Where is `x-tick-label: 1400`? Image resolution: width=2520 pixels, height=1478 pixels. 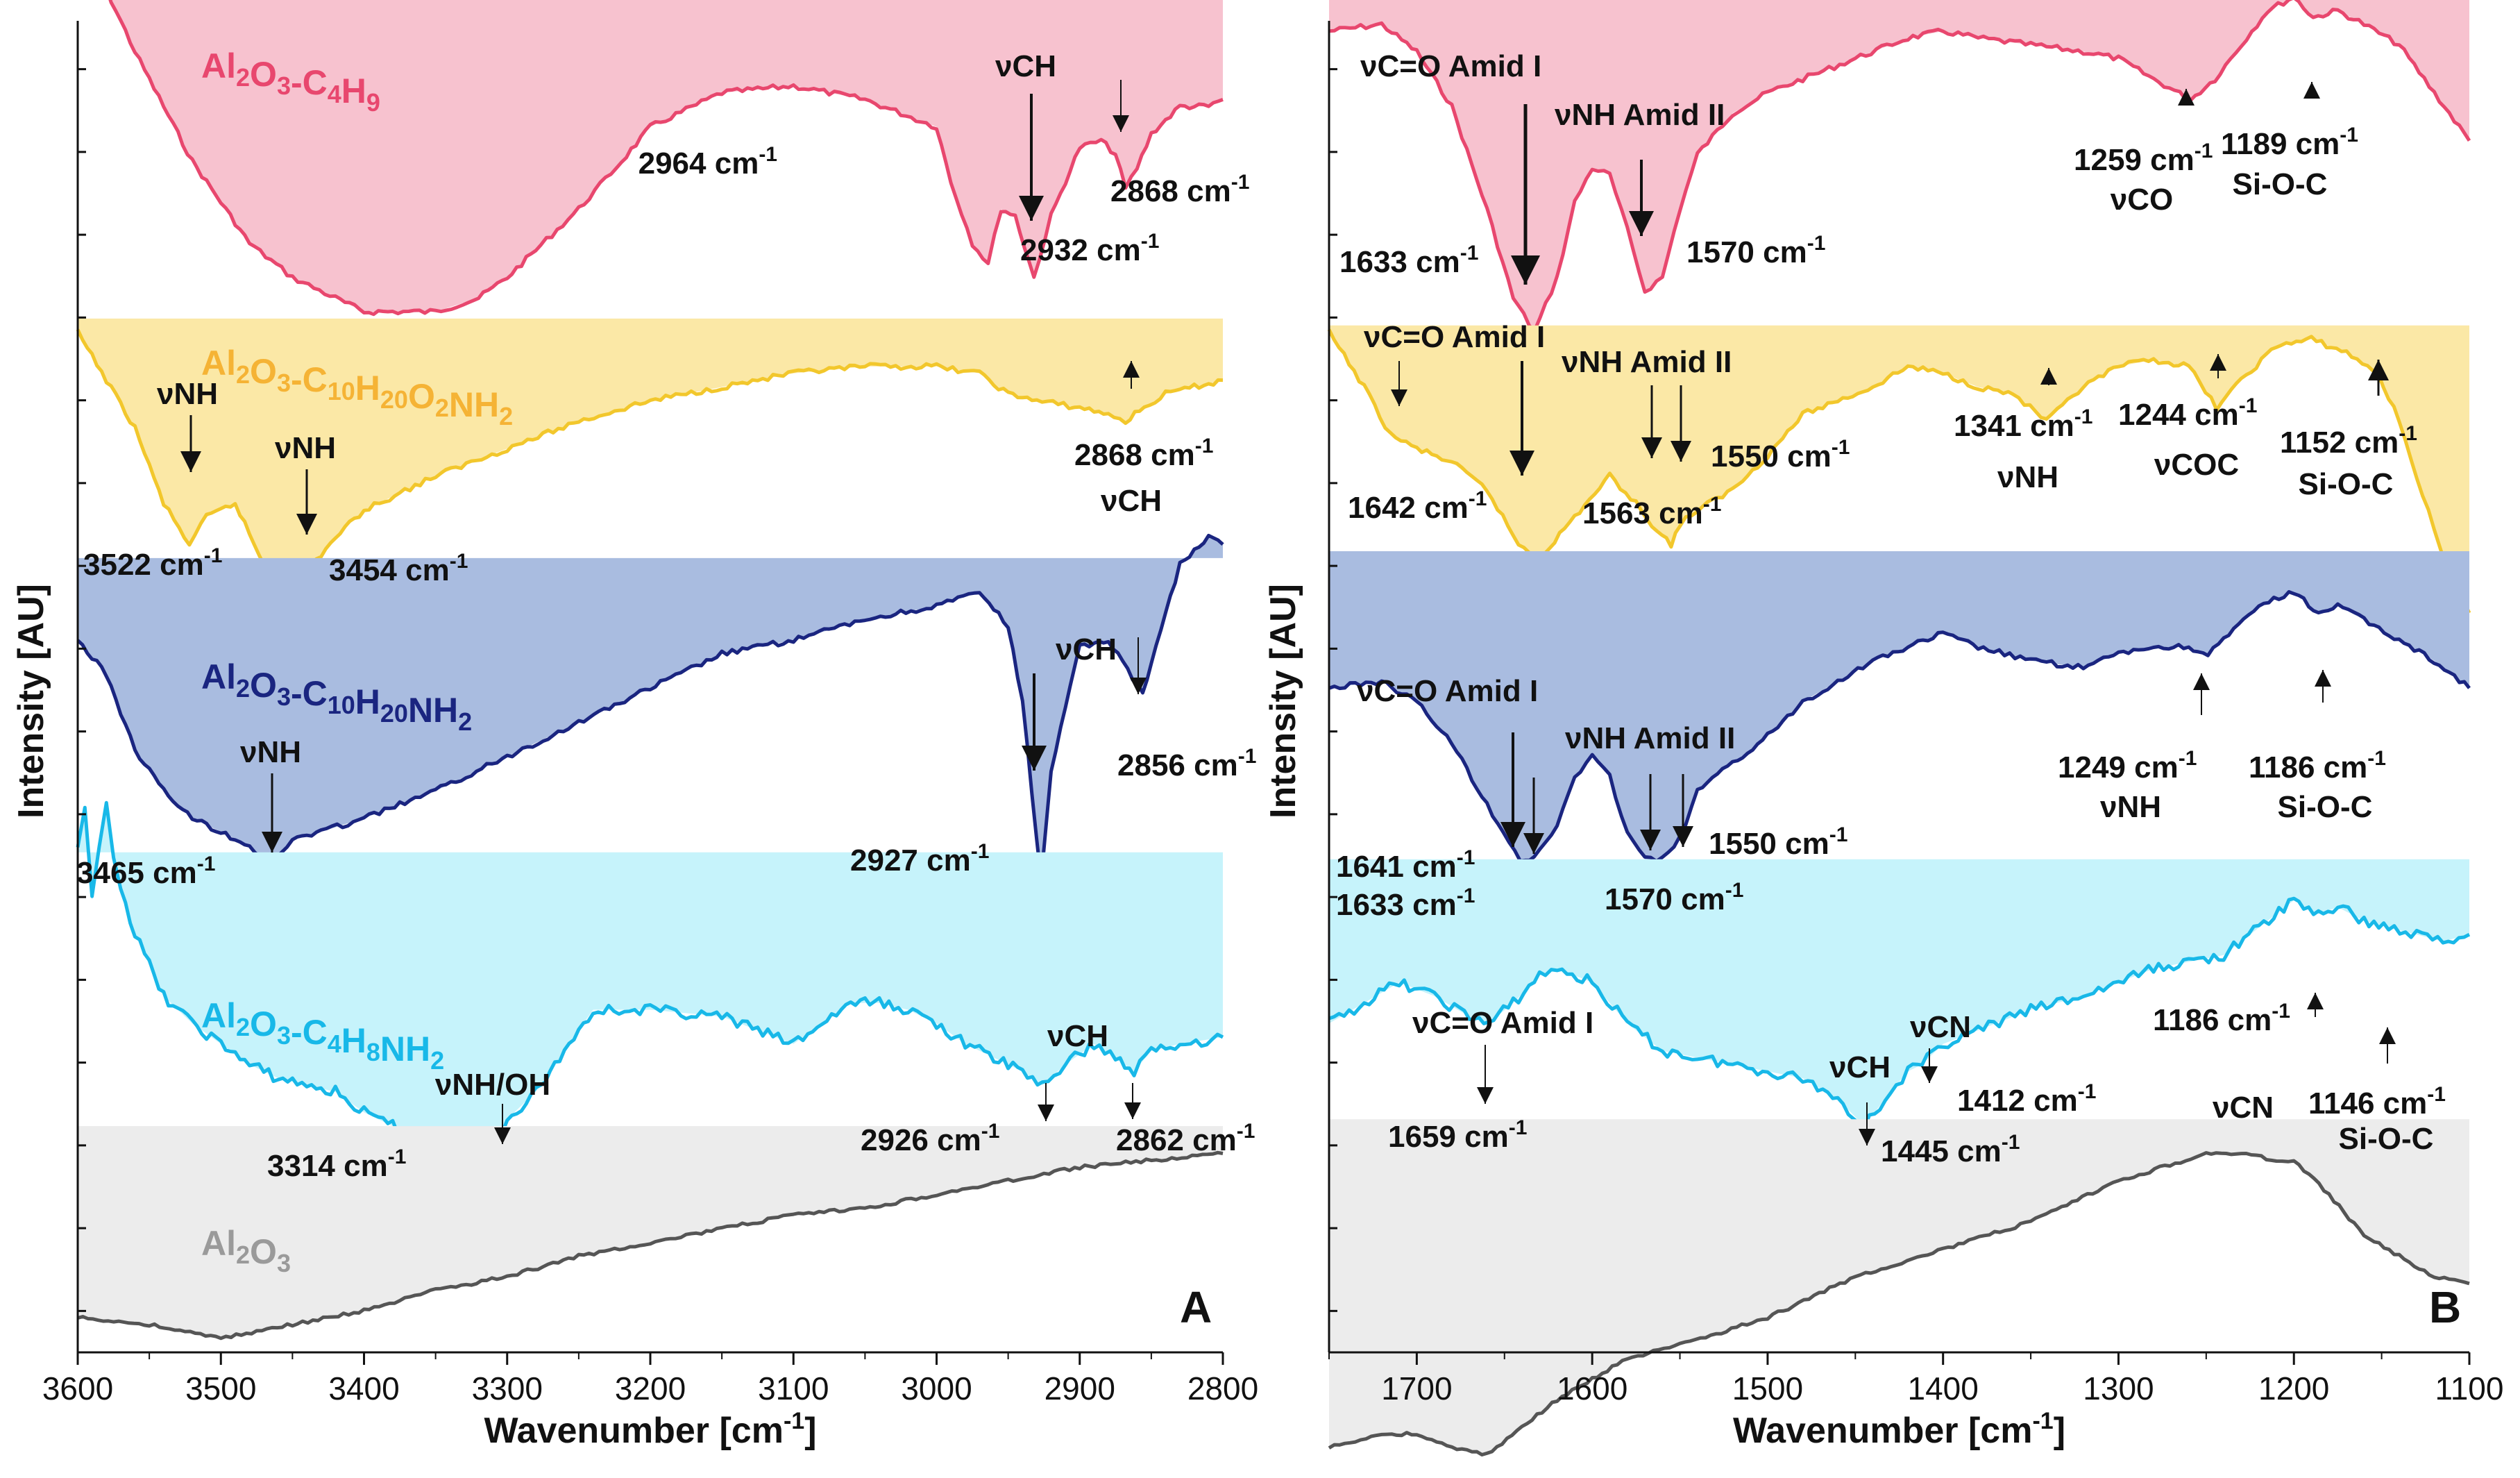
x-tick-label: 1400 is located at coordinates (1943, 1388).